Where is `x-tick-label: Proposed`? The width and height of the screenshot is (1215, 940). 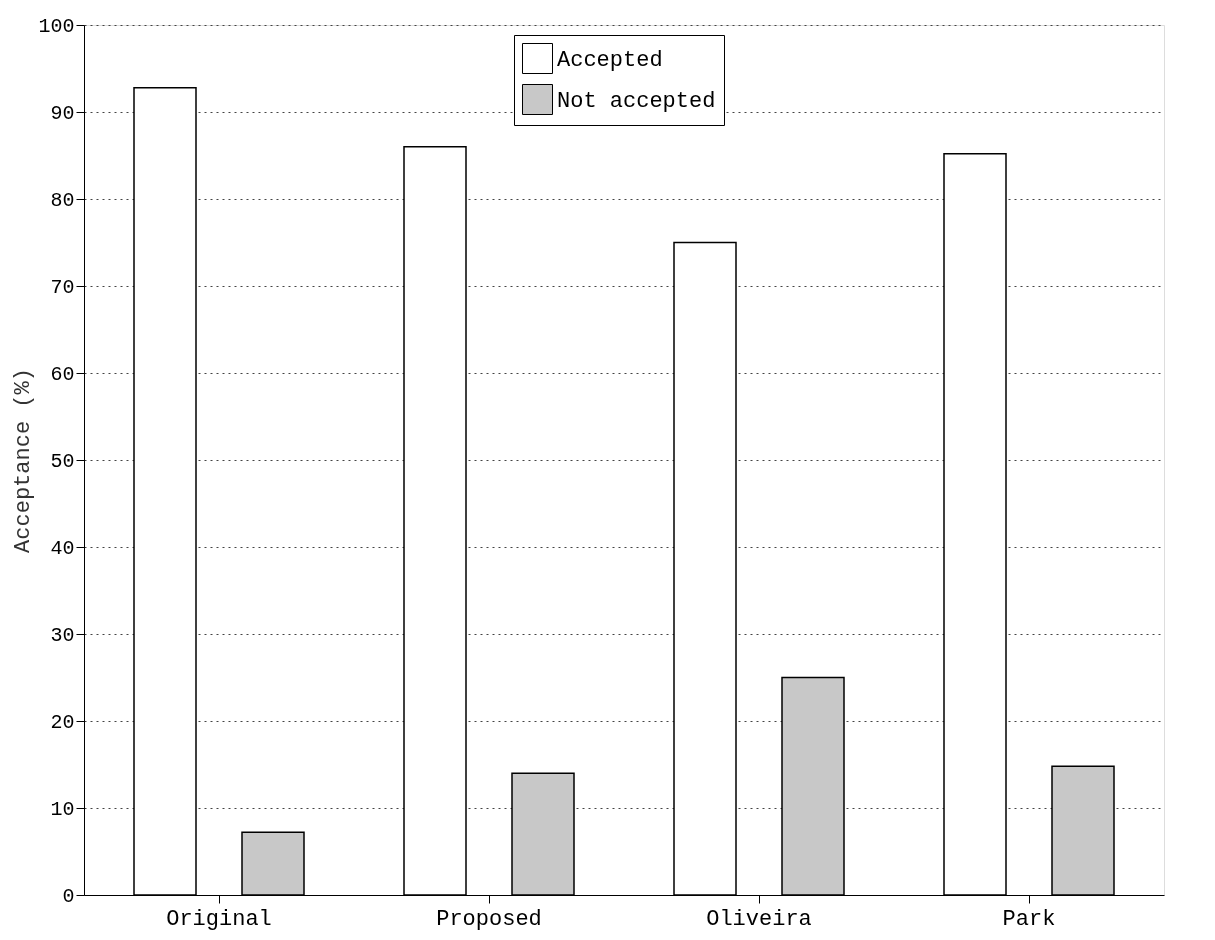 x-tick-label: Proposed is located at coordinates (489, 919).